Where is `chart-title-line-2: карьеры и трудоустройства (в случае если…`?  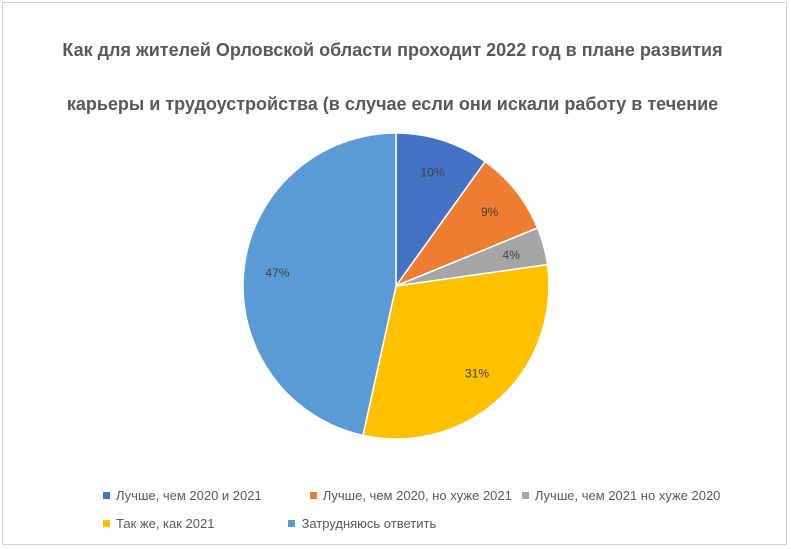 chart-title-line-2: карьеры и трудоустройства (в случае если… is located at coordinates (392, 104).